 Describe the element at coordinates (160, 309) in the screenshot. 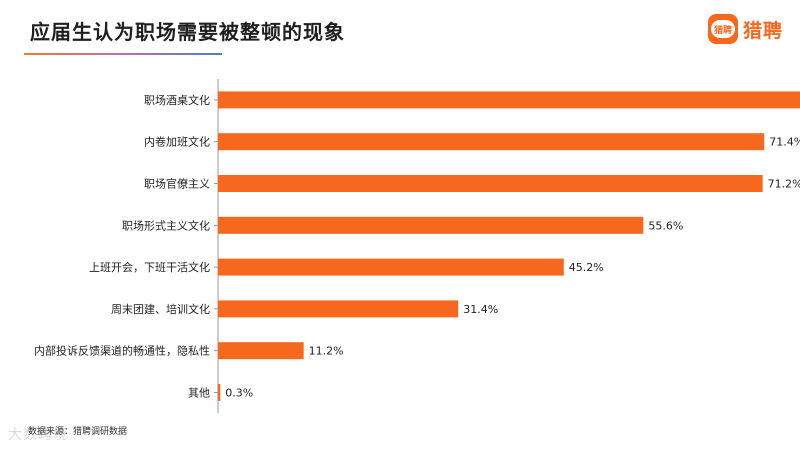

I see `category-label: 周末团建、培训文化` at that location.